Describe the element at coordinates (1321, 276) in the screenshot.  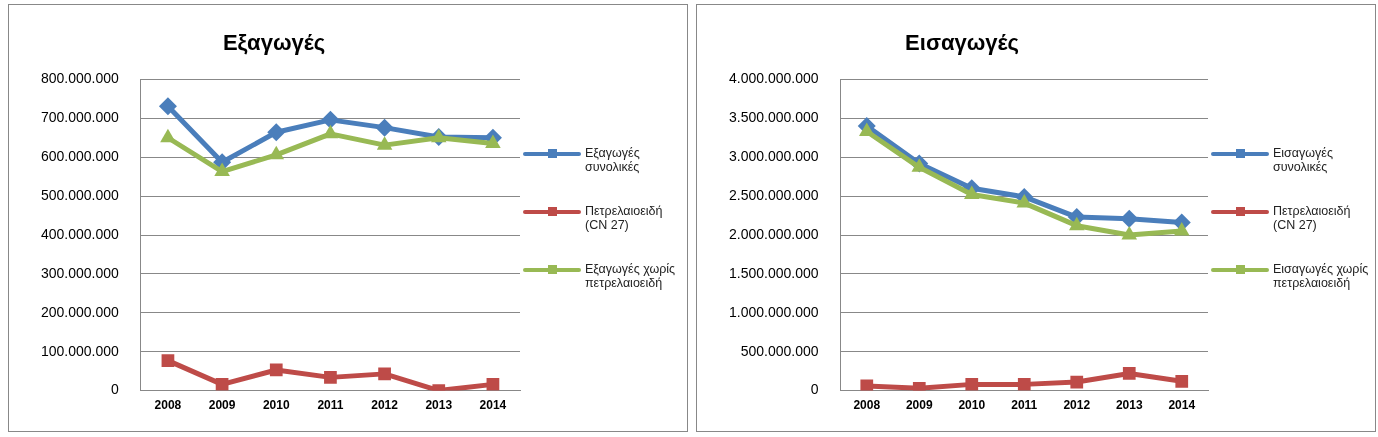
I see `legend-label: Εισαγωγές χωρίς πετρελαιοειδή` at that location.